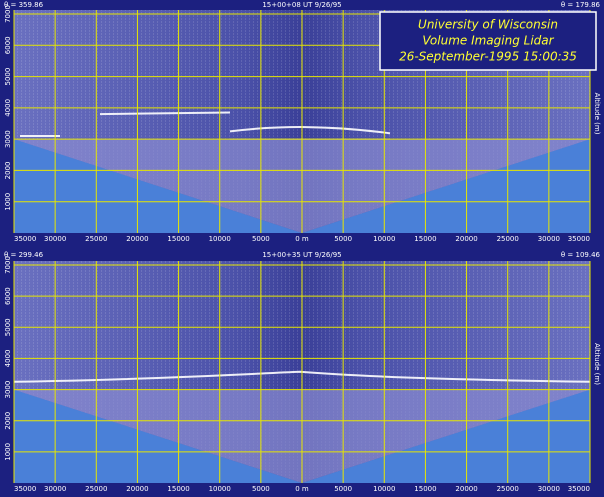 This screenshot has height=497, width=604. Describe the element at coordinates (24, 255) in the screenshot. I see `header-left: θ = 299.46` at that location.